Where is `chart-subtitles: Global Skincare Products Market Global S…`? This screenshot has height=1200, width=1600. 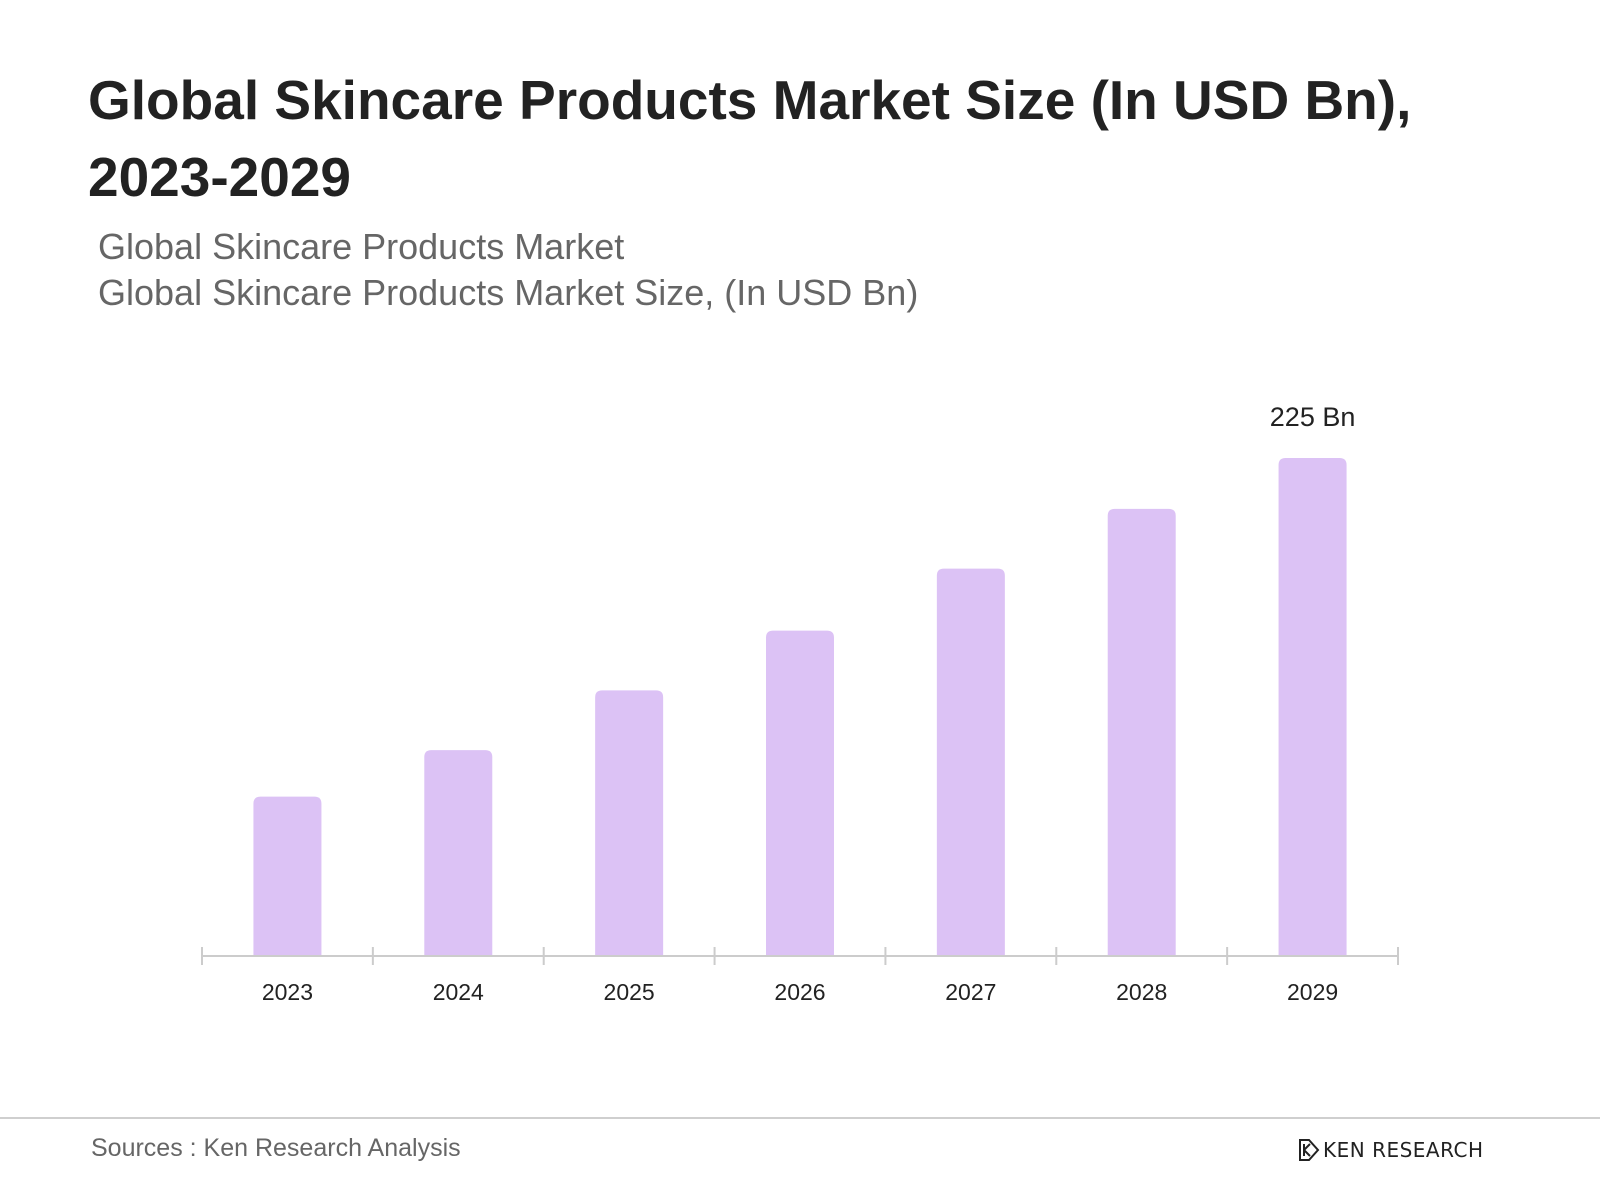 chart-subtitles: Global Skincare Products Market Global S… is located at coordinates (508, 270).